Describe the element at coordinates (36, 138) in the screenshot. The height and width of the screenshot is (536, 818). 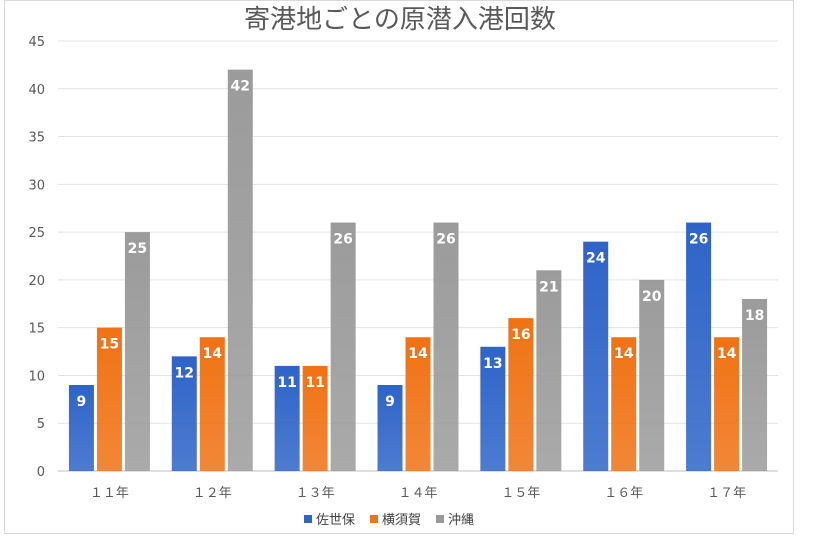
I see `y-tick-label: 35` at that location.